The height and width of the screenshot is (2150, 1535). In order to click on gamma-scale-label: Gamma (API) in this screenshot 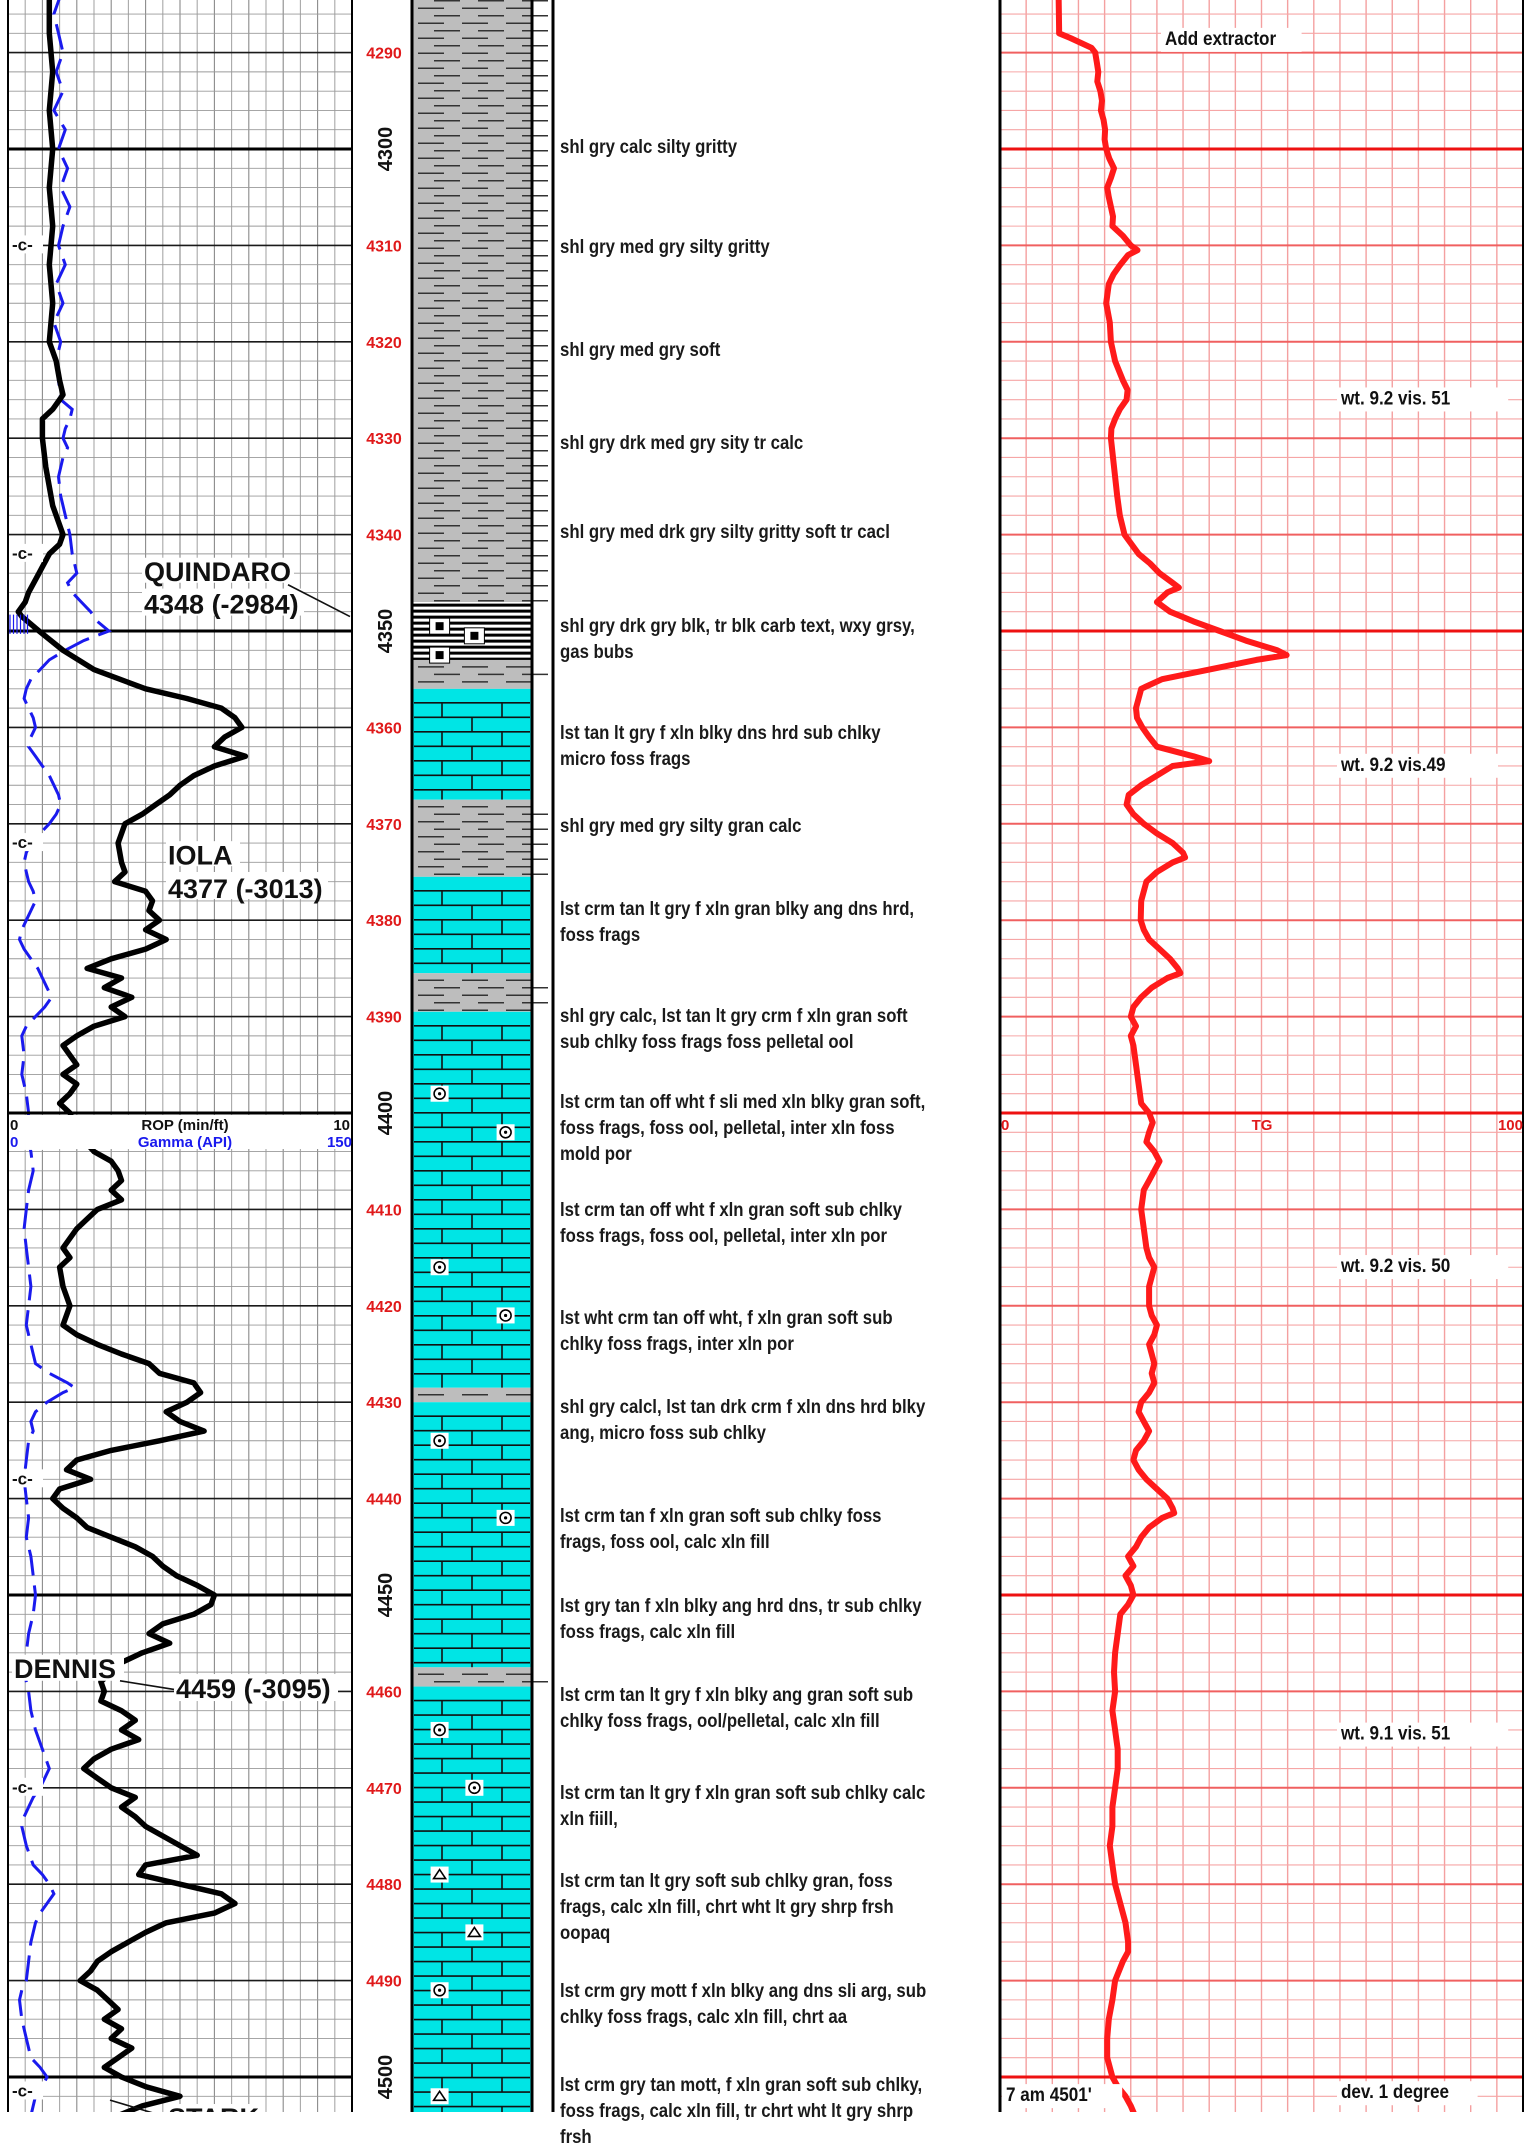, I will do `click(185, 1142)`.